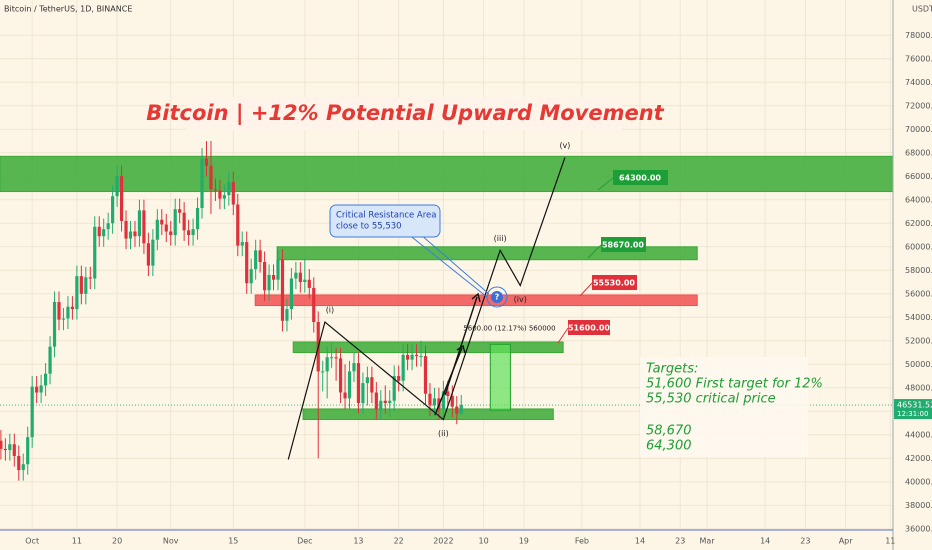 The width and height of the screenshot is (932, 550). I want to click on title-bg, so click(404, 113).